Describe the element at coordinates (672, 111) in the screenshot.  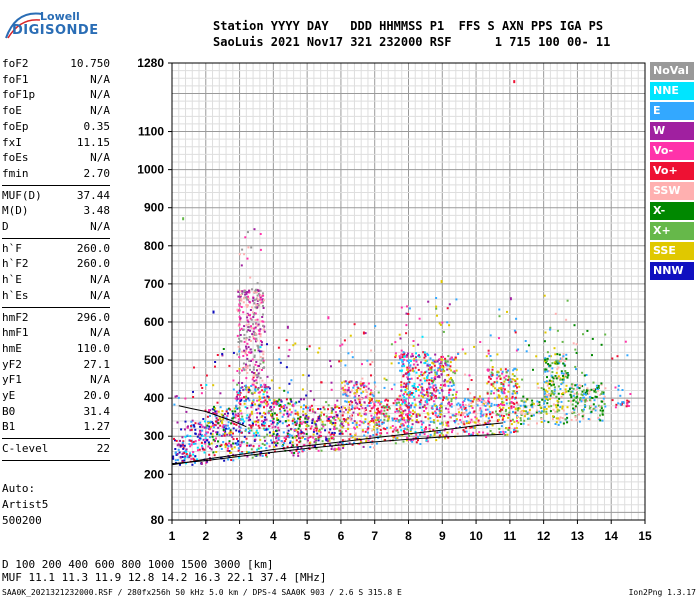
I see `legend-item: E` at that location.